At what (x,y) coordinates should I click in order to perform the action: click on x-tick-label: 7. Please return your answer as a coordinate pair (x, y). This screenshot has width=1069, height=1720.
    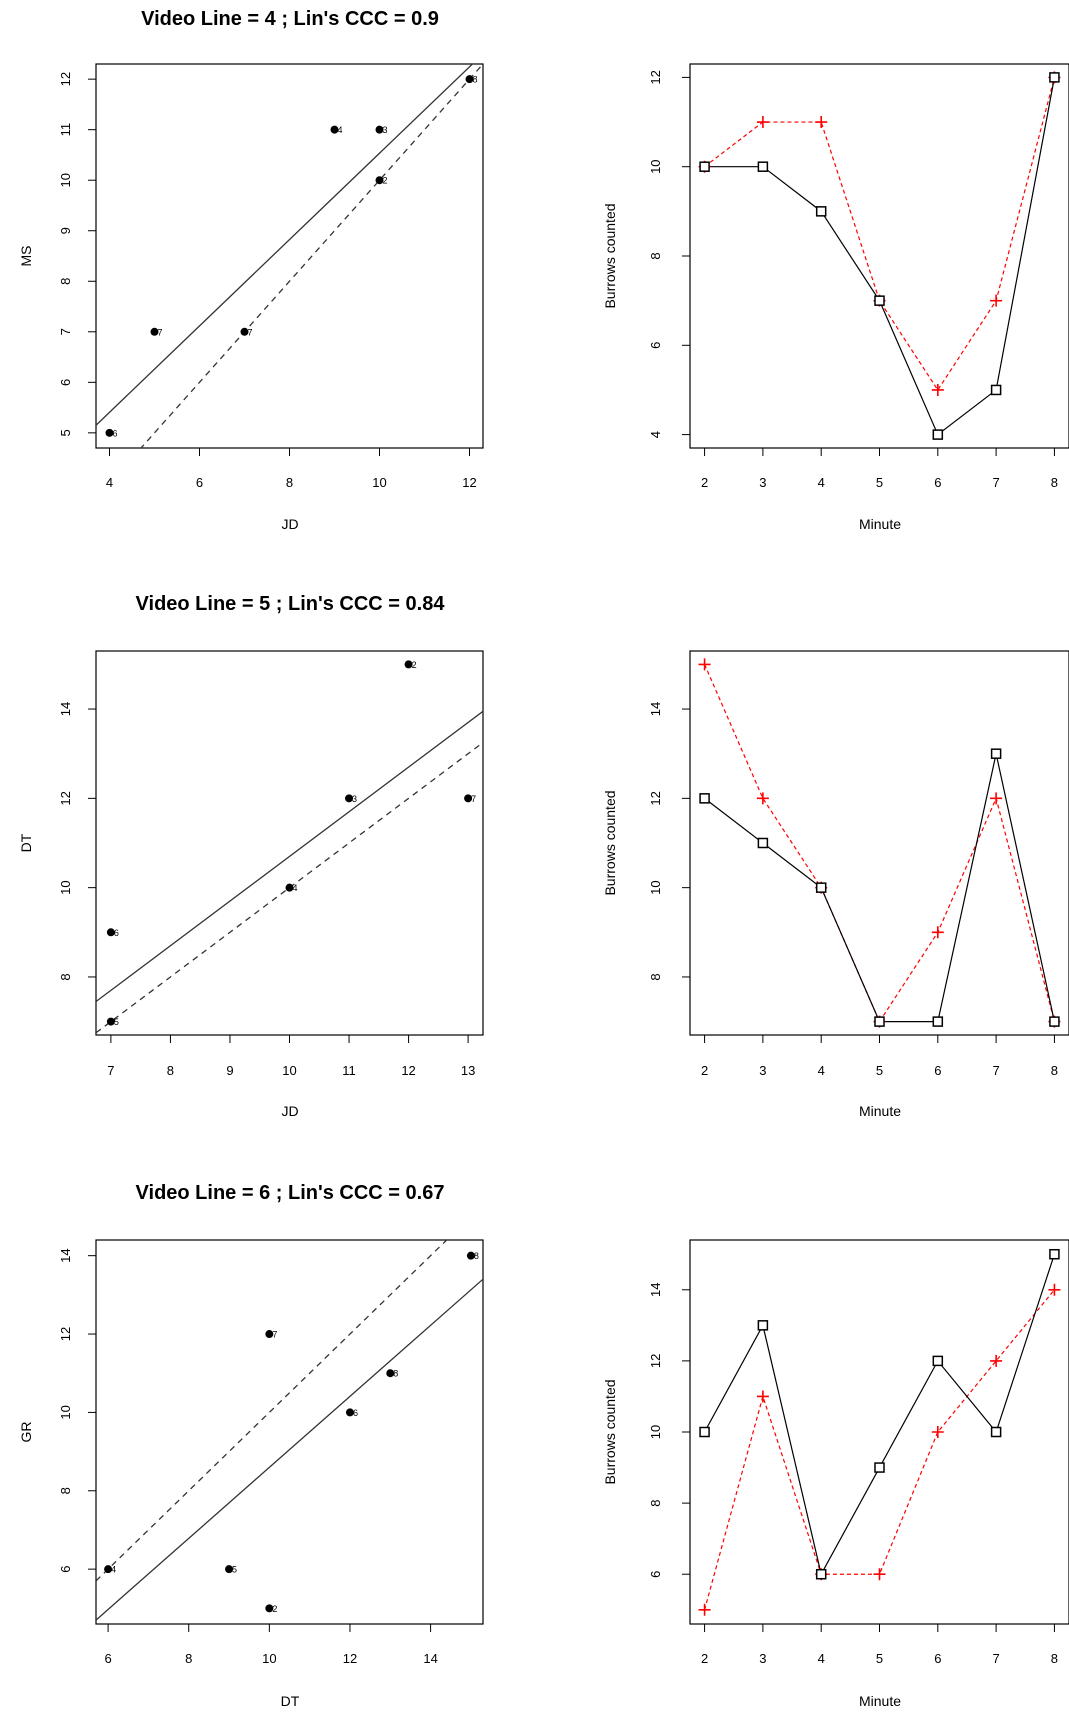
    Looking at the image, I should click on (995, 1658).